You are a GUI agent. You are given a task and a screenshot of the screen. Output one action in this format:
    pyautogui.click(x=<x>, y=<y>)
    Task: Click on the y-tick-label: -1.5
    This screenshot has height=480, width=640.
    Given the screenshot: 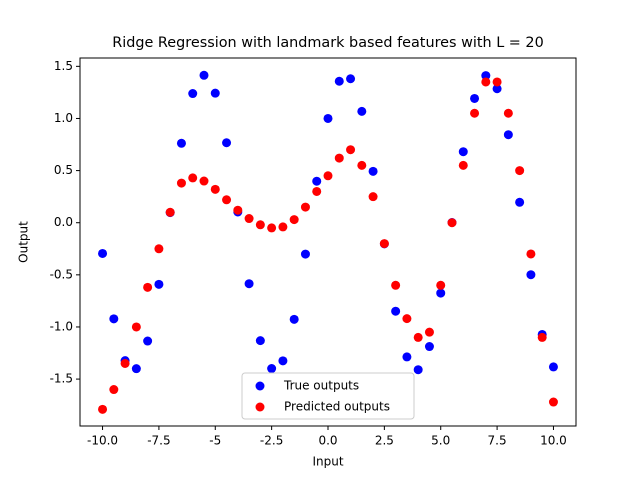 What is the action you would take?
    pyautogui.click(x=61, y=379)
    